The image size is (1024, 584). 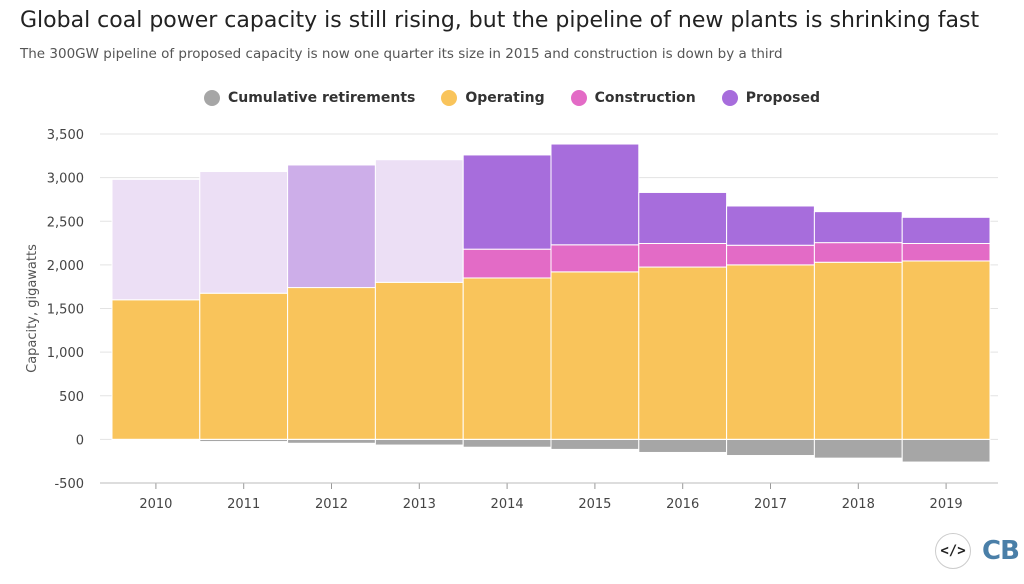 What do you see at coordinates (65, 222) in the screenshot?
I see `y-tick-label: 2,500` at bounding box center [65, 222].